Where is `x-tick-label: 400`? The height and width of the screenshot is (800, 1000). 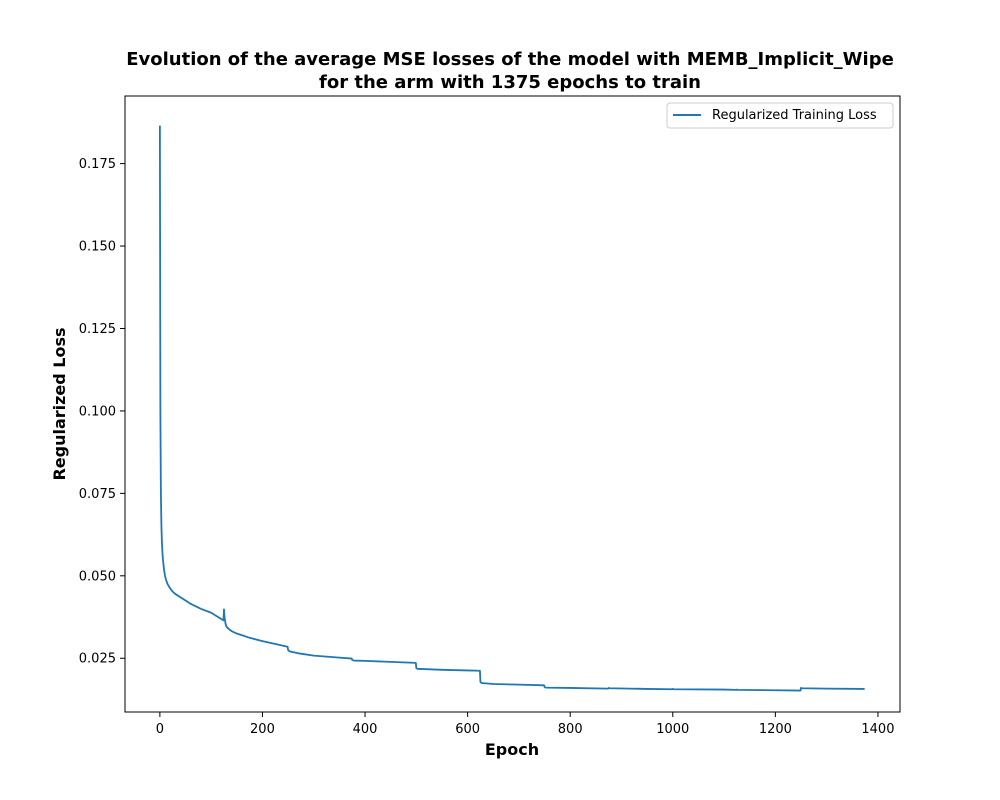 x-tick-label: 400 is located at coordinates (365, 729).